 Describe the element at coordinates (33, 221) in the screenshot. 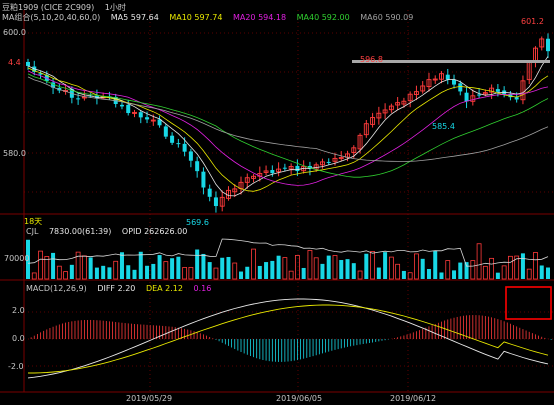

I see `bottom-left-label: 18天` at that location.